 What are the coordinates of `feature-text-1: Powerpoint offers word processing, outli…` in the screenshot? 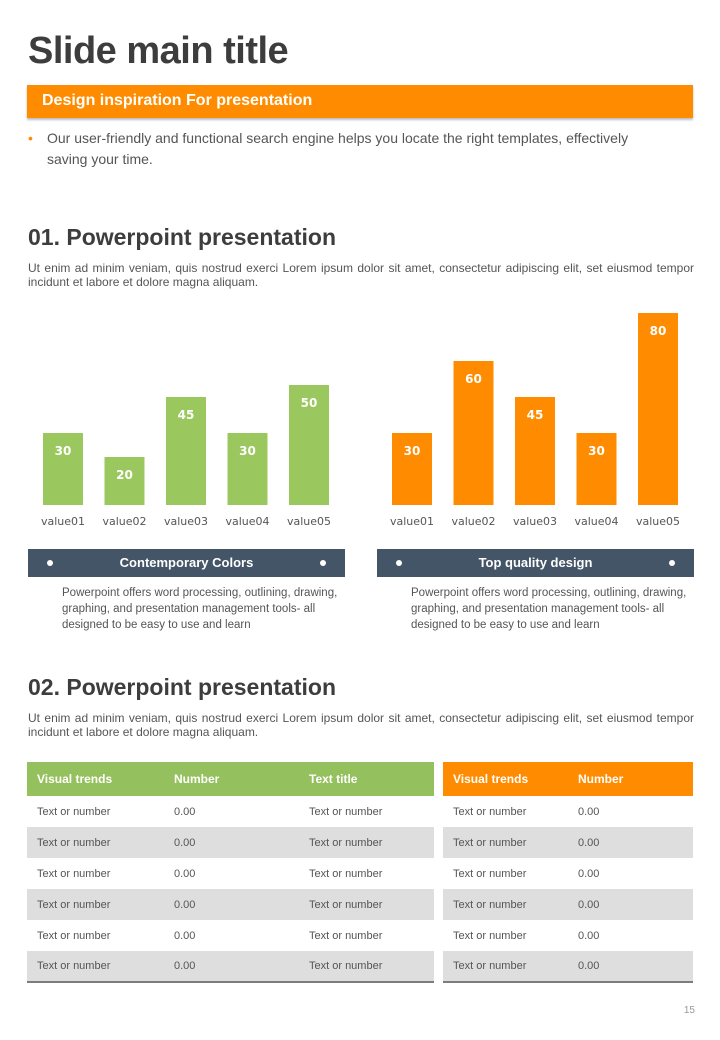 It's located at (200, 609).